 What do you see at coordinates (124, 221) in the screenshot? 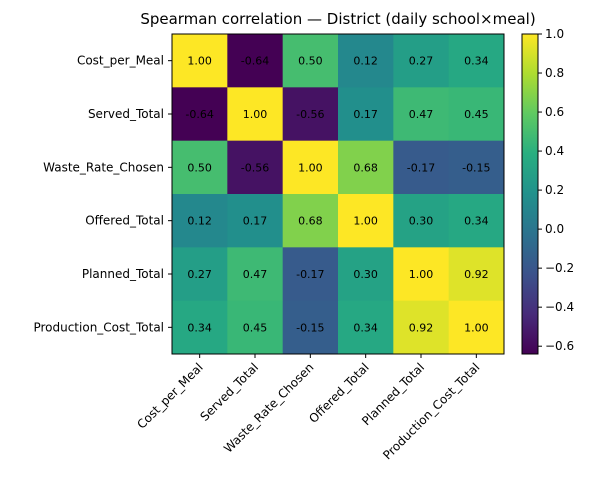
I see `y-tick-label: Offered_Total` at bounding box center [124, 221].